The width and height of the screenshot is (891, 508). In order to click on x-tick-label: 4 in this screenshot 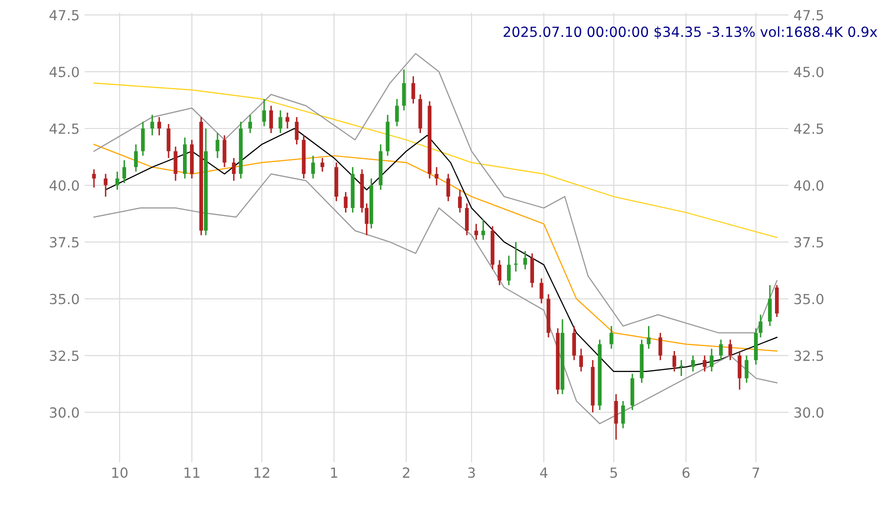, I will do `click(544, 473)`.